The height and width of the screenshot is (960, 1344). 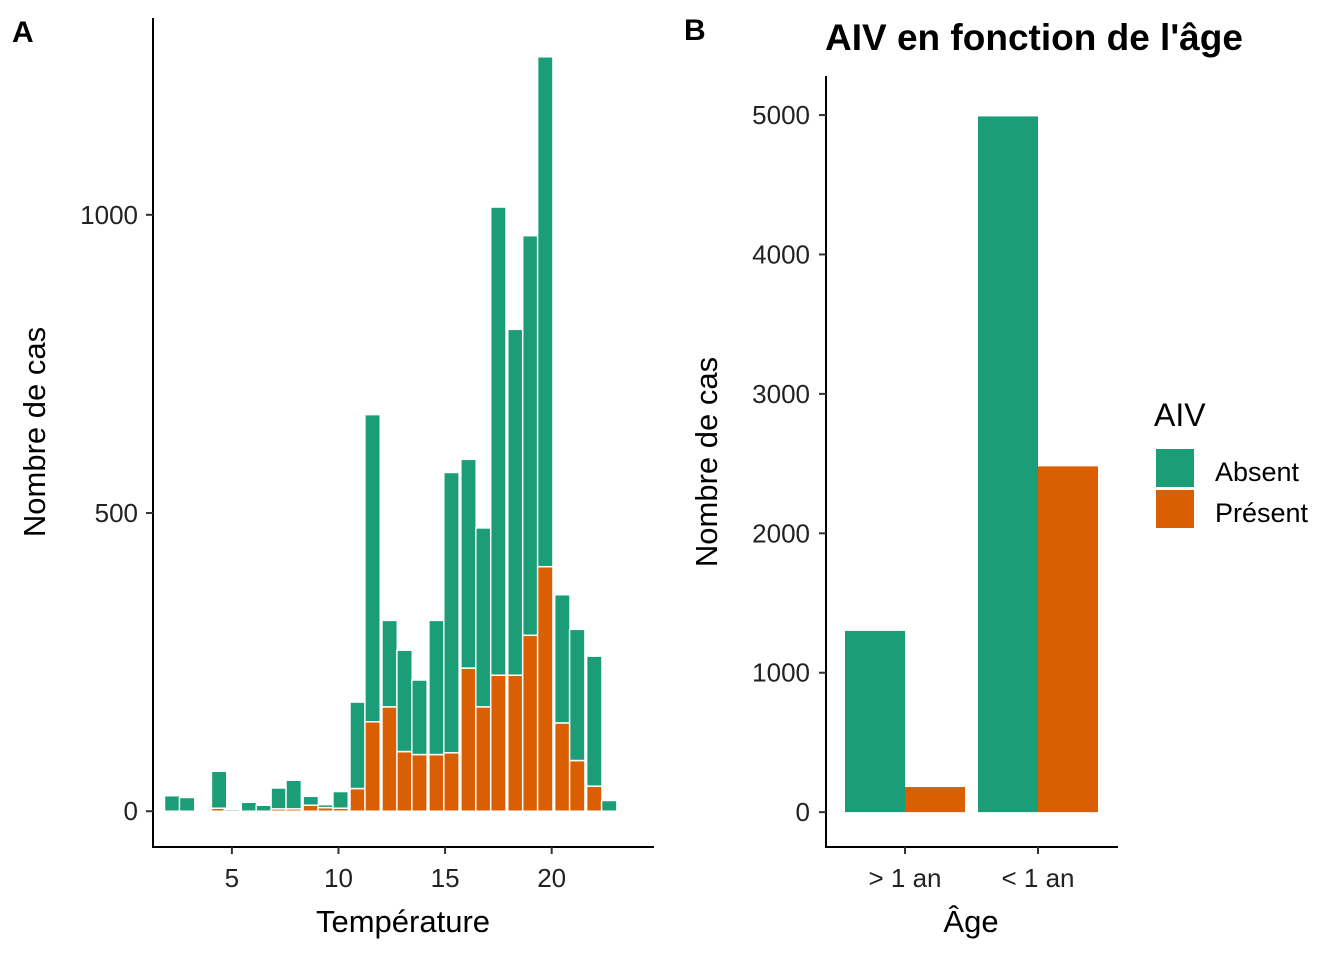 What do you see at coordinates (1257, 472) in the screenshot?
I see `legend-label-absent: Absent` at bounding box center [1257, 472].